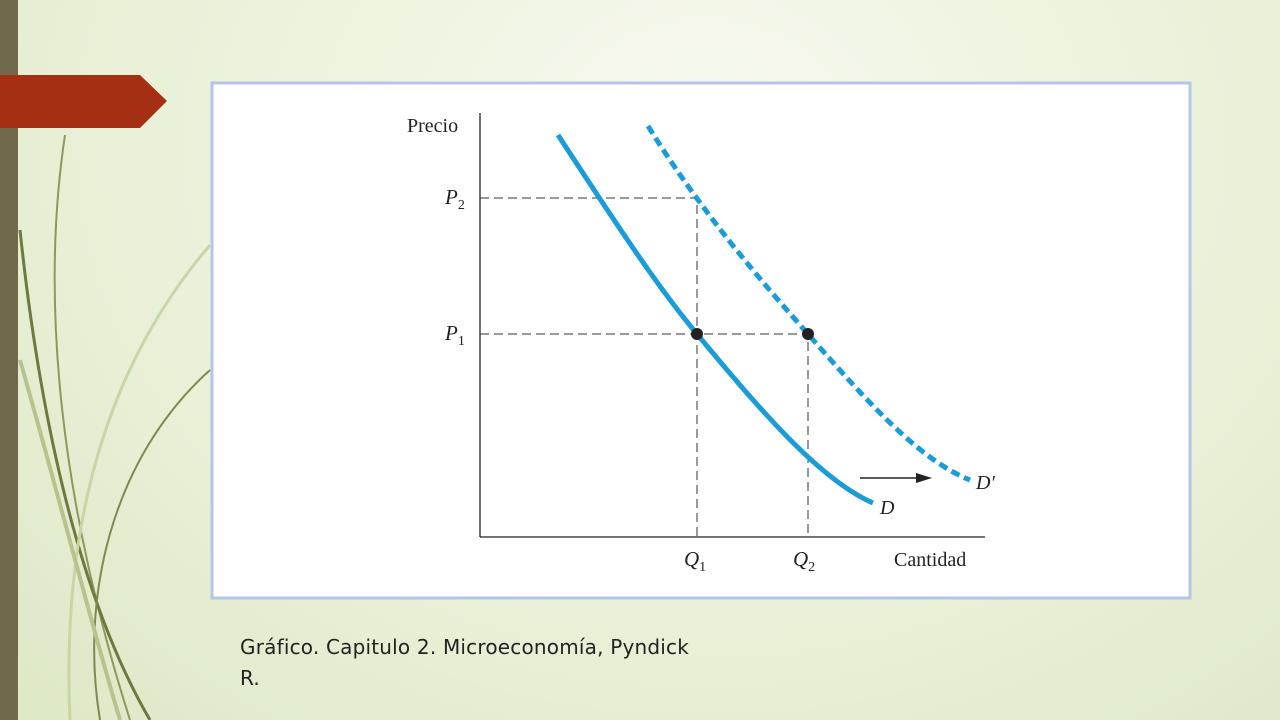 This screenshot has width=1280, height=720. Describe the element at coordinates (454, 335) in the screenshot. I see `y-tick-label: P1` at that location.